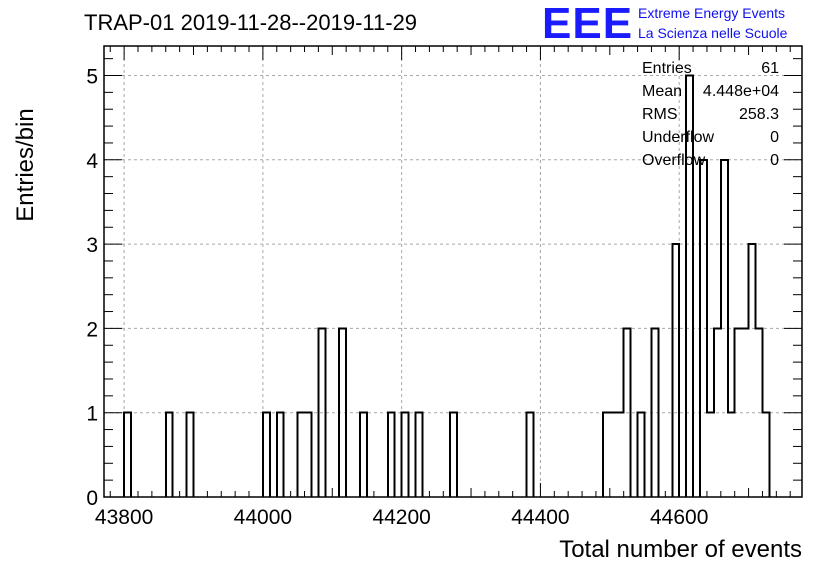  Describe the element at coordinates (251, 22) in the screenshot. I see `chart-title: TRAP-01 2019-11-28--2019-11-29` at that location.